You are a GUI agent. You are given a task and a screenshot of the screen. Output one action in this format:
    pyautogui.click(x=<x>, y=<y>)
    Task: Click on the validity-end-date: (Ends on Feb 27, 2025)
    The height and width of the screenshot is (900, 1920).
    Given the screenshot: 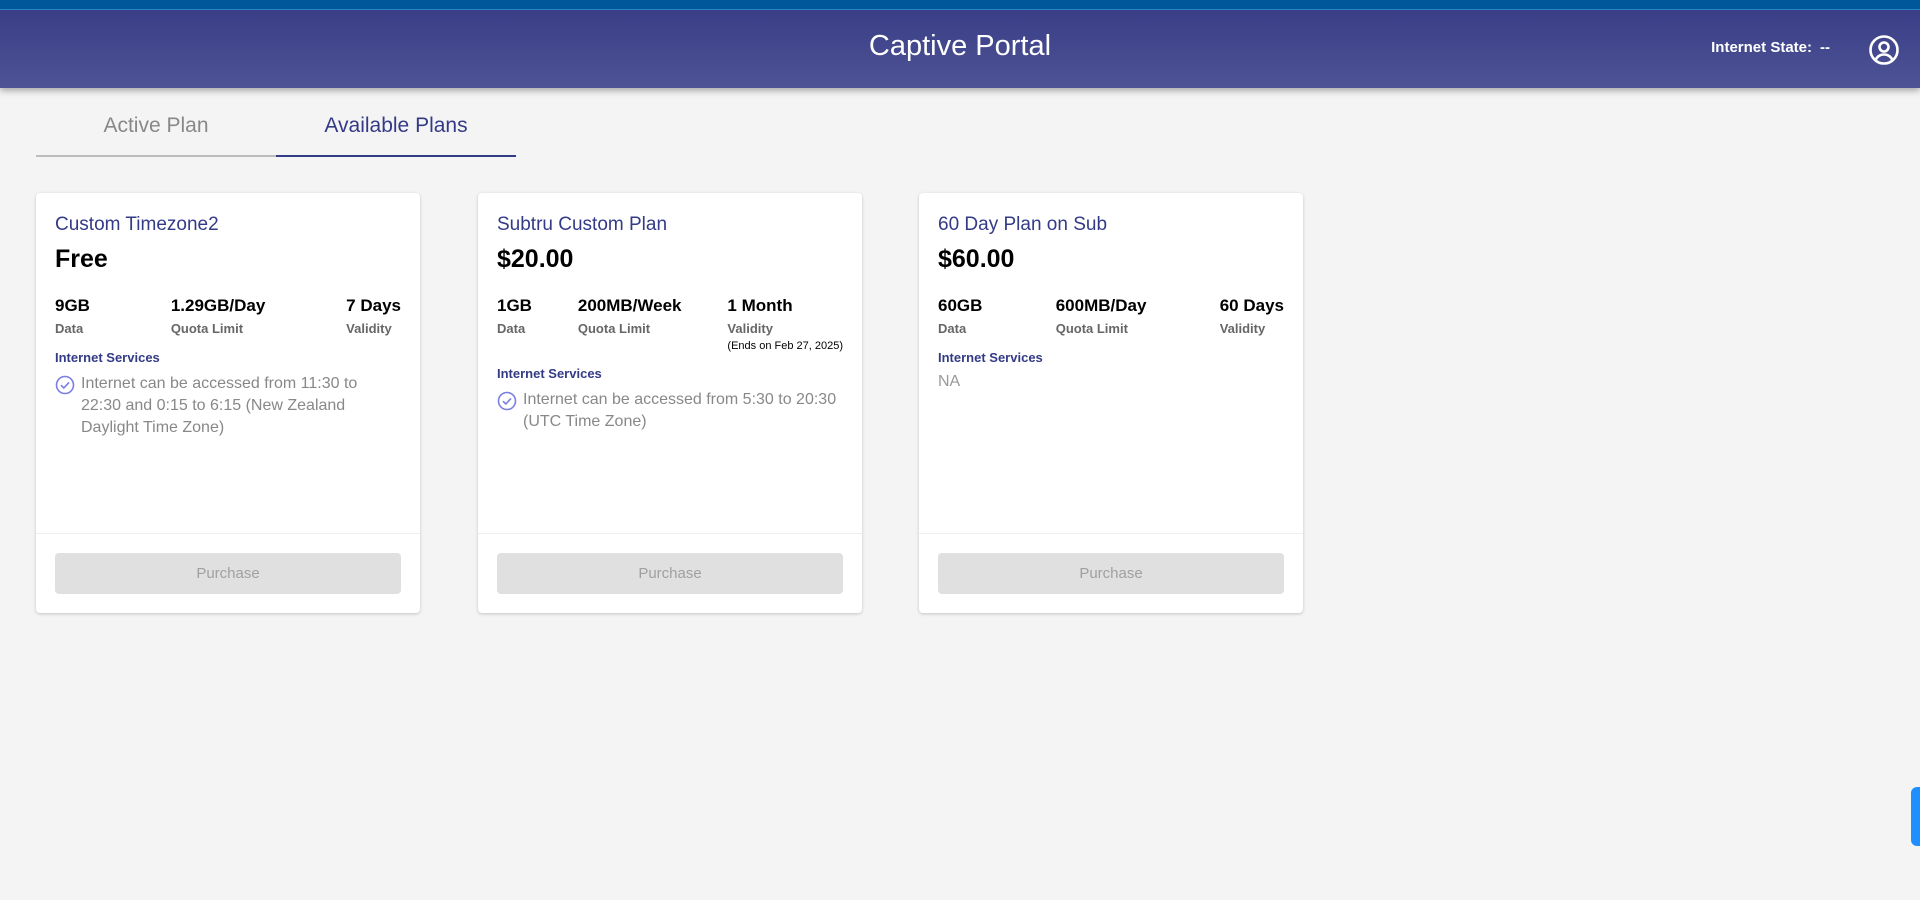 What is the action you would take?
    pyautogui.click(x=785, y=346)
    